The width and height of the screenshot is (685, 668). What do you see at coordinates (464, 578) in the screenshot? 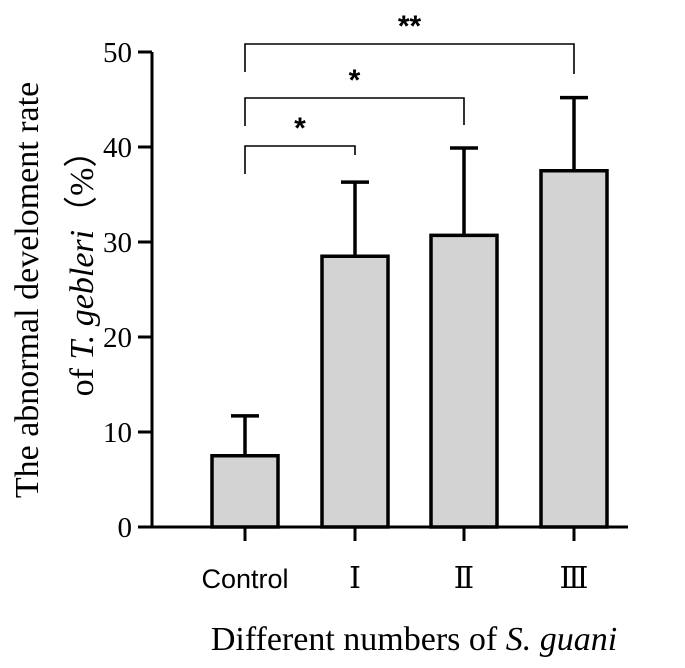
I see `x-tick-label: Ⅱ` at bounding box center [464, 578].